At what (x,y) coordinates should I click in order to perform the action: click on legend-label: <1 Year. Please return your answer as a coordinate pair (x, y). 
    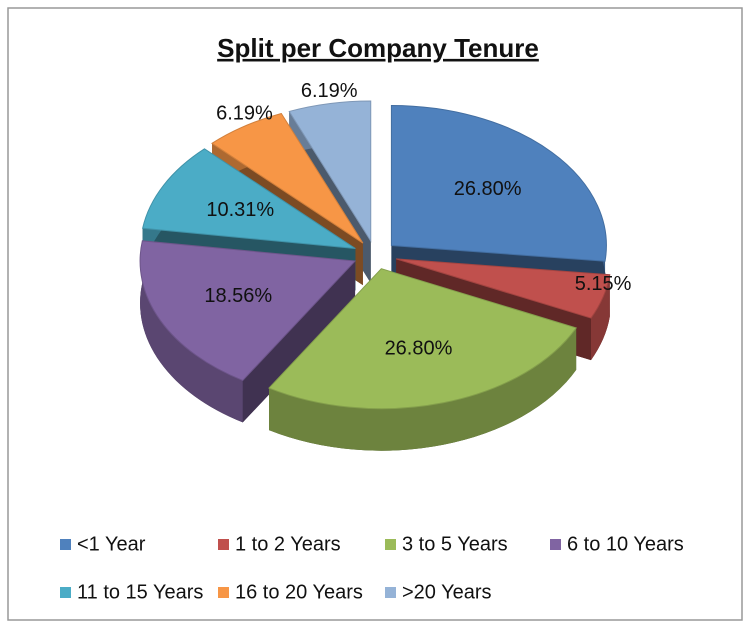
    Looking at the image, I should click on (111, 544).